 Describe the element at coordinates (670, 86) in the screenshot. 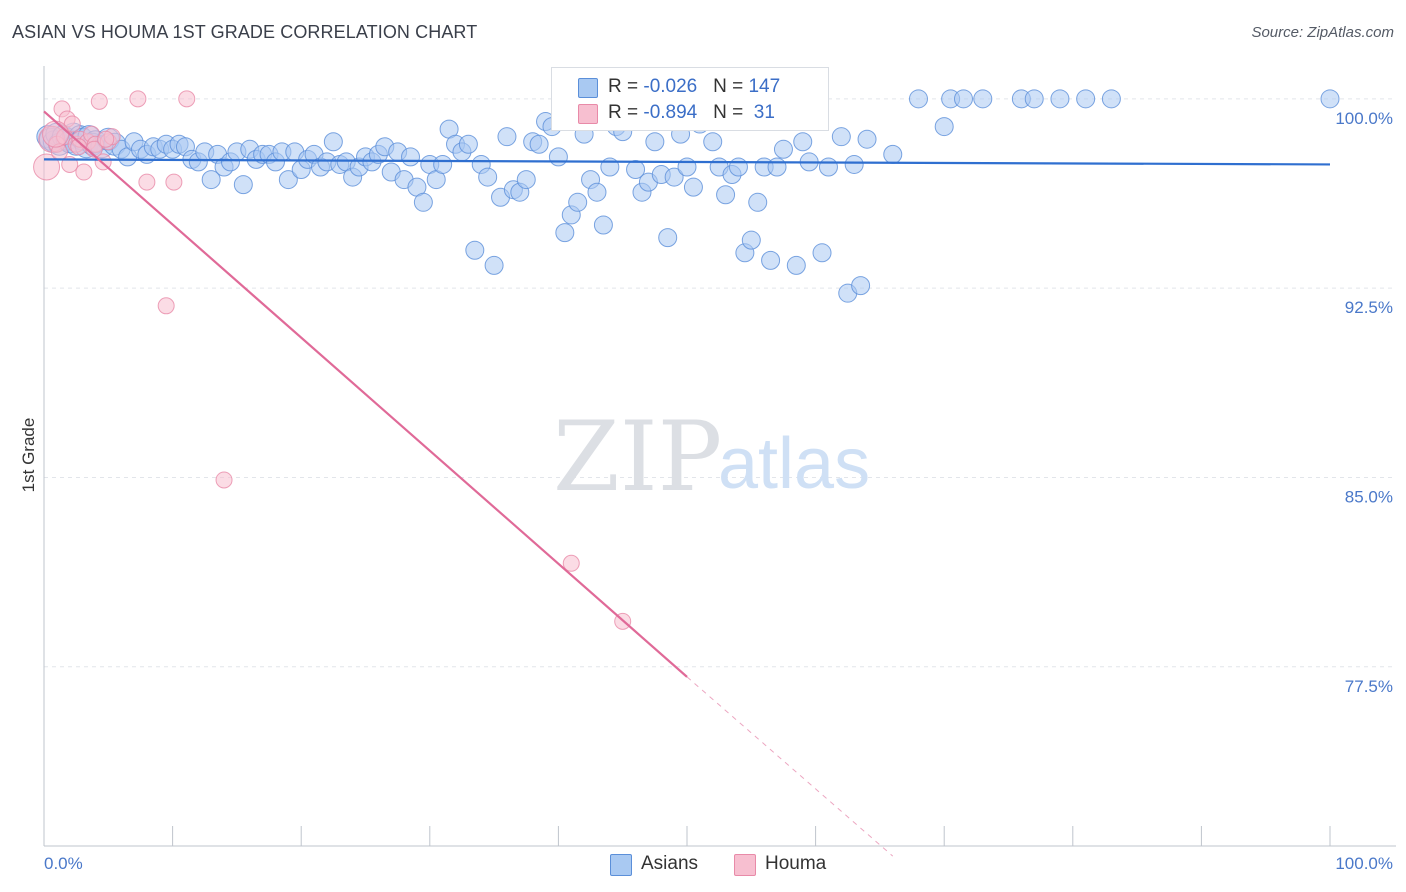

I see `asians-r-value: -0.026` at that location.